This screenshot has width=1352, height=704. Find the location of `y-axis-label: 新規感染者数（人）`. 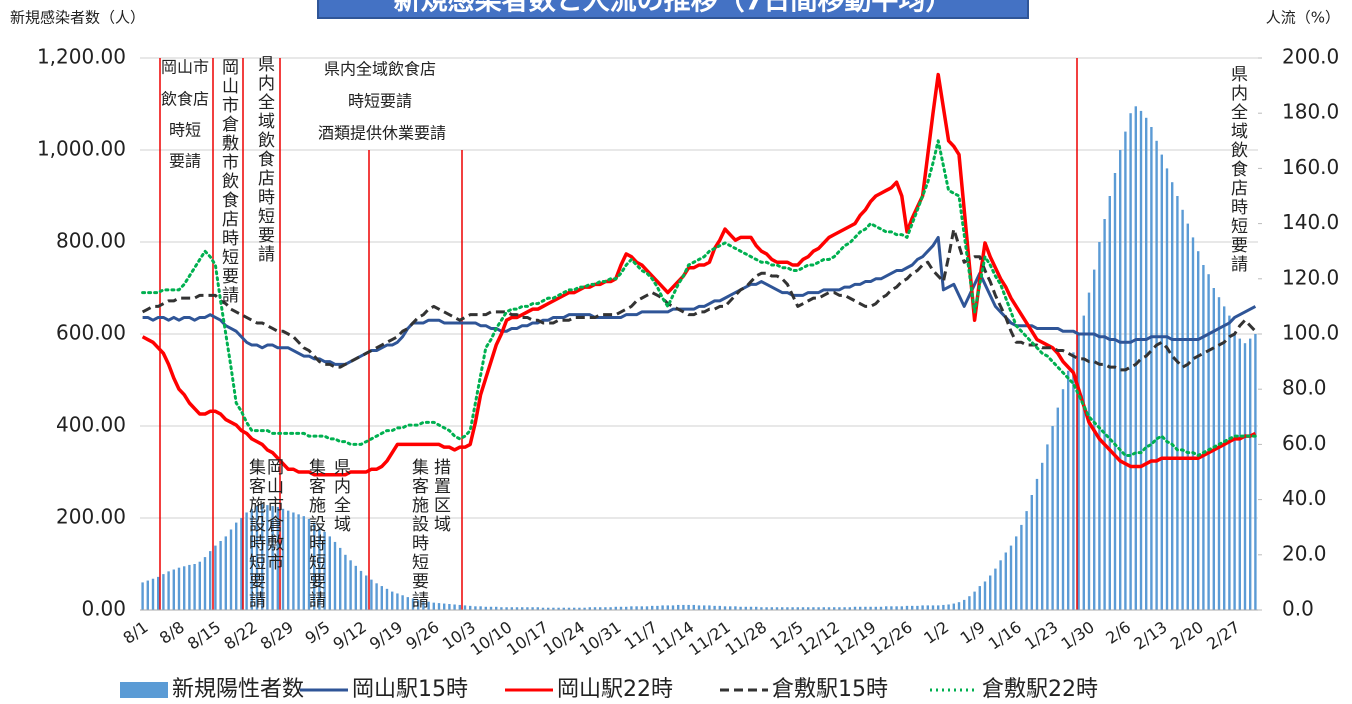

y-axis-label: 新規感染者数（人） is located at coordinates (77, 18).